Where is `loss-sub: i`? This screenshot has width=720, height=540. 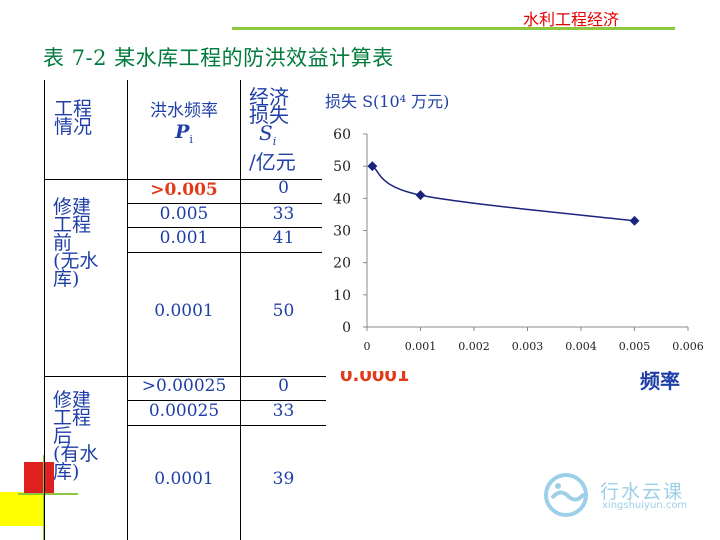 loss-sub: i is located at coordinates (274, 141).